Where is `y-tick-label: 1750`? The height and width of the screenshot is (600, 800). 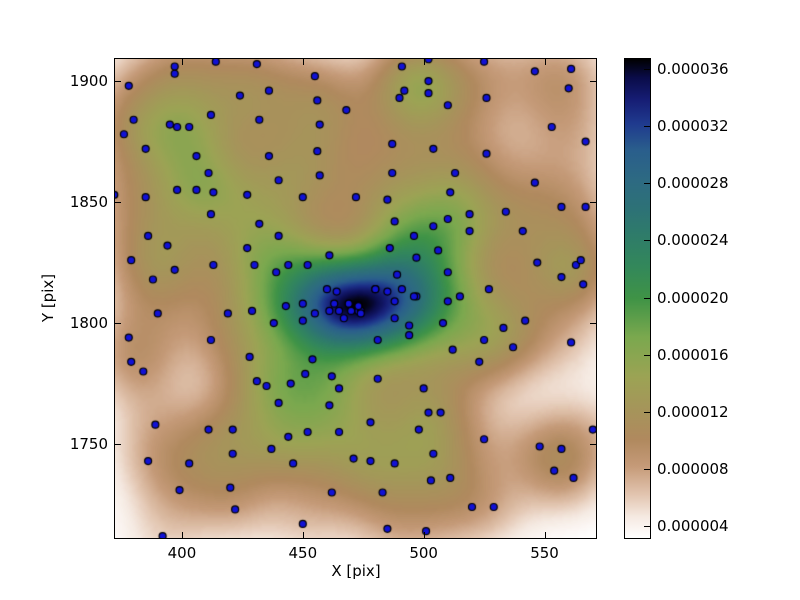 y-tick-label: 1750 is located at coordinates (88, 444).